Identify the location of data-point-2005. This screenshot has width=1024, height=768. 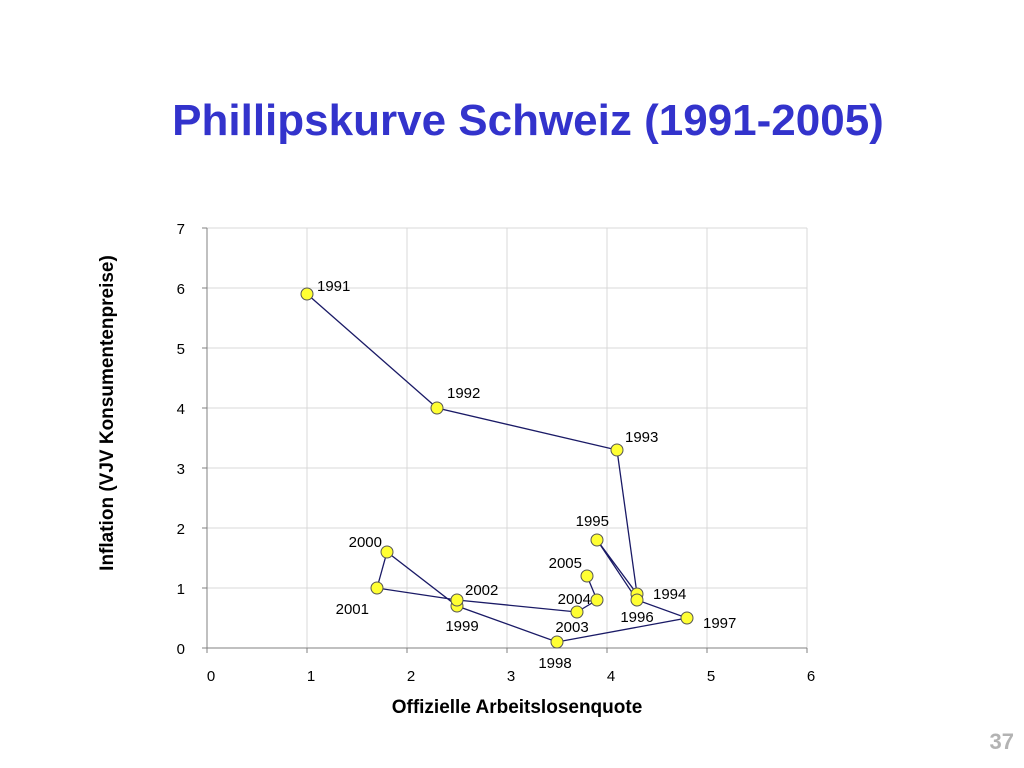
(587, 576).